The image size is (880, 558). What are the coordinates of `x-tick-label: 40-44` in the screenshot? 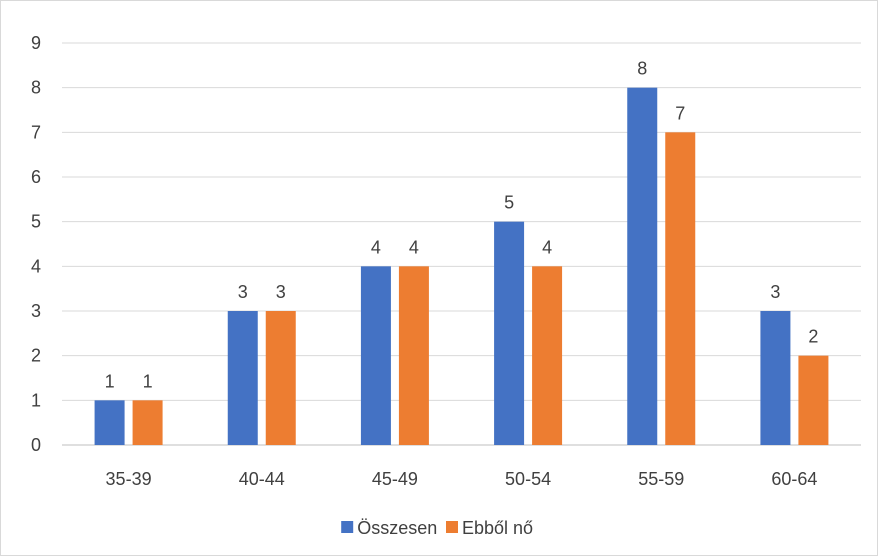 It's located at (262, 479).